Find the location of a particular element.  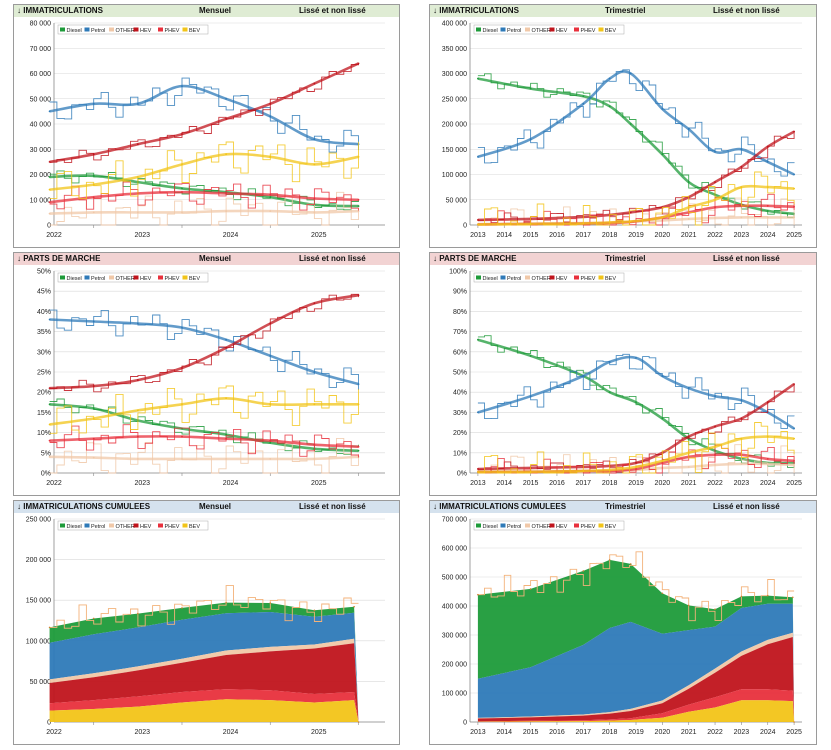

legend-label-bev: BEV is located at coordinates (610, 527).